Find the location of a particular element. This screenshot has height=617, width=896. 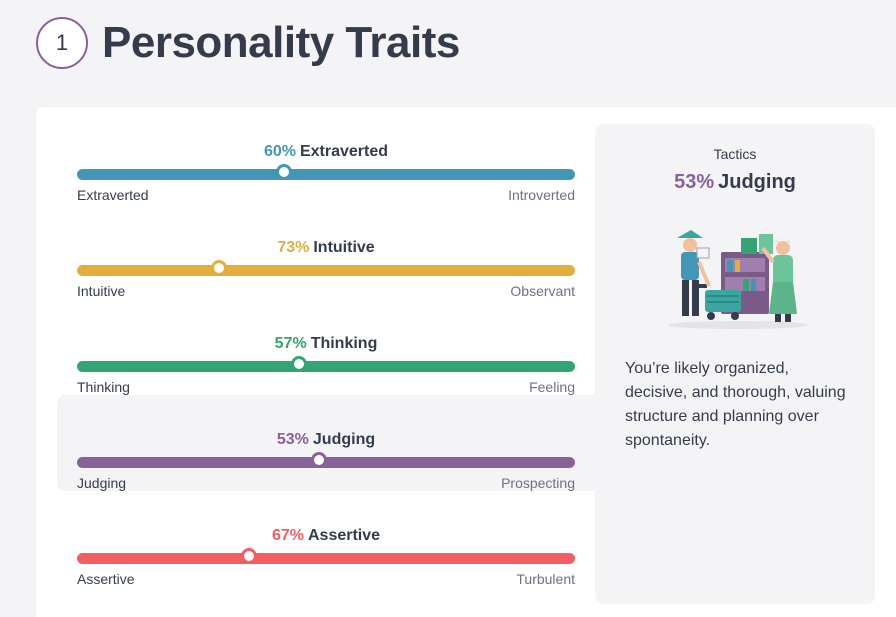

panel-trait: Judging is located at coordinates (757, 182).